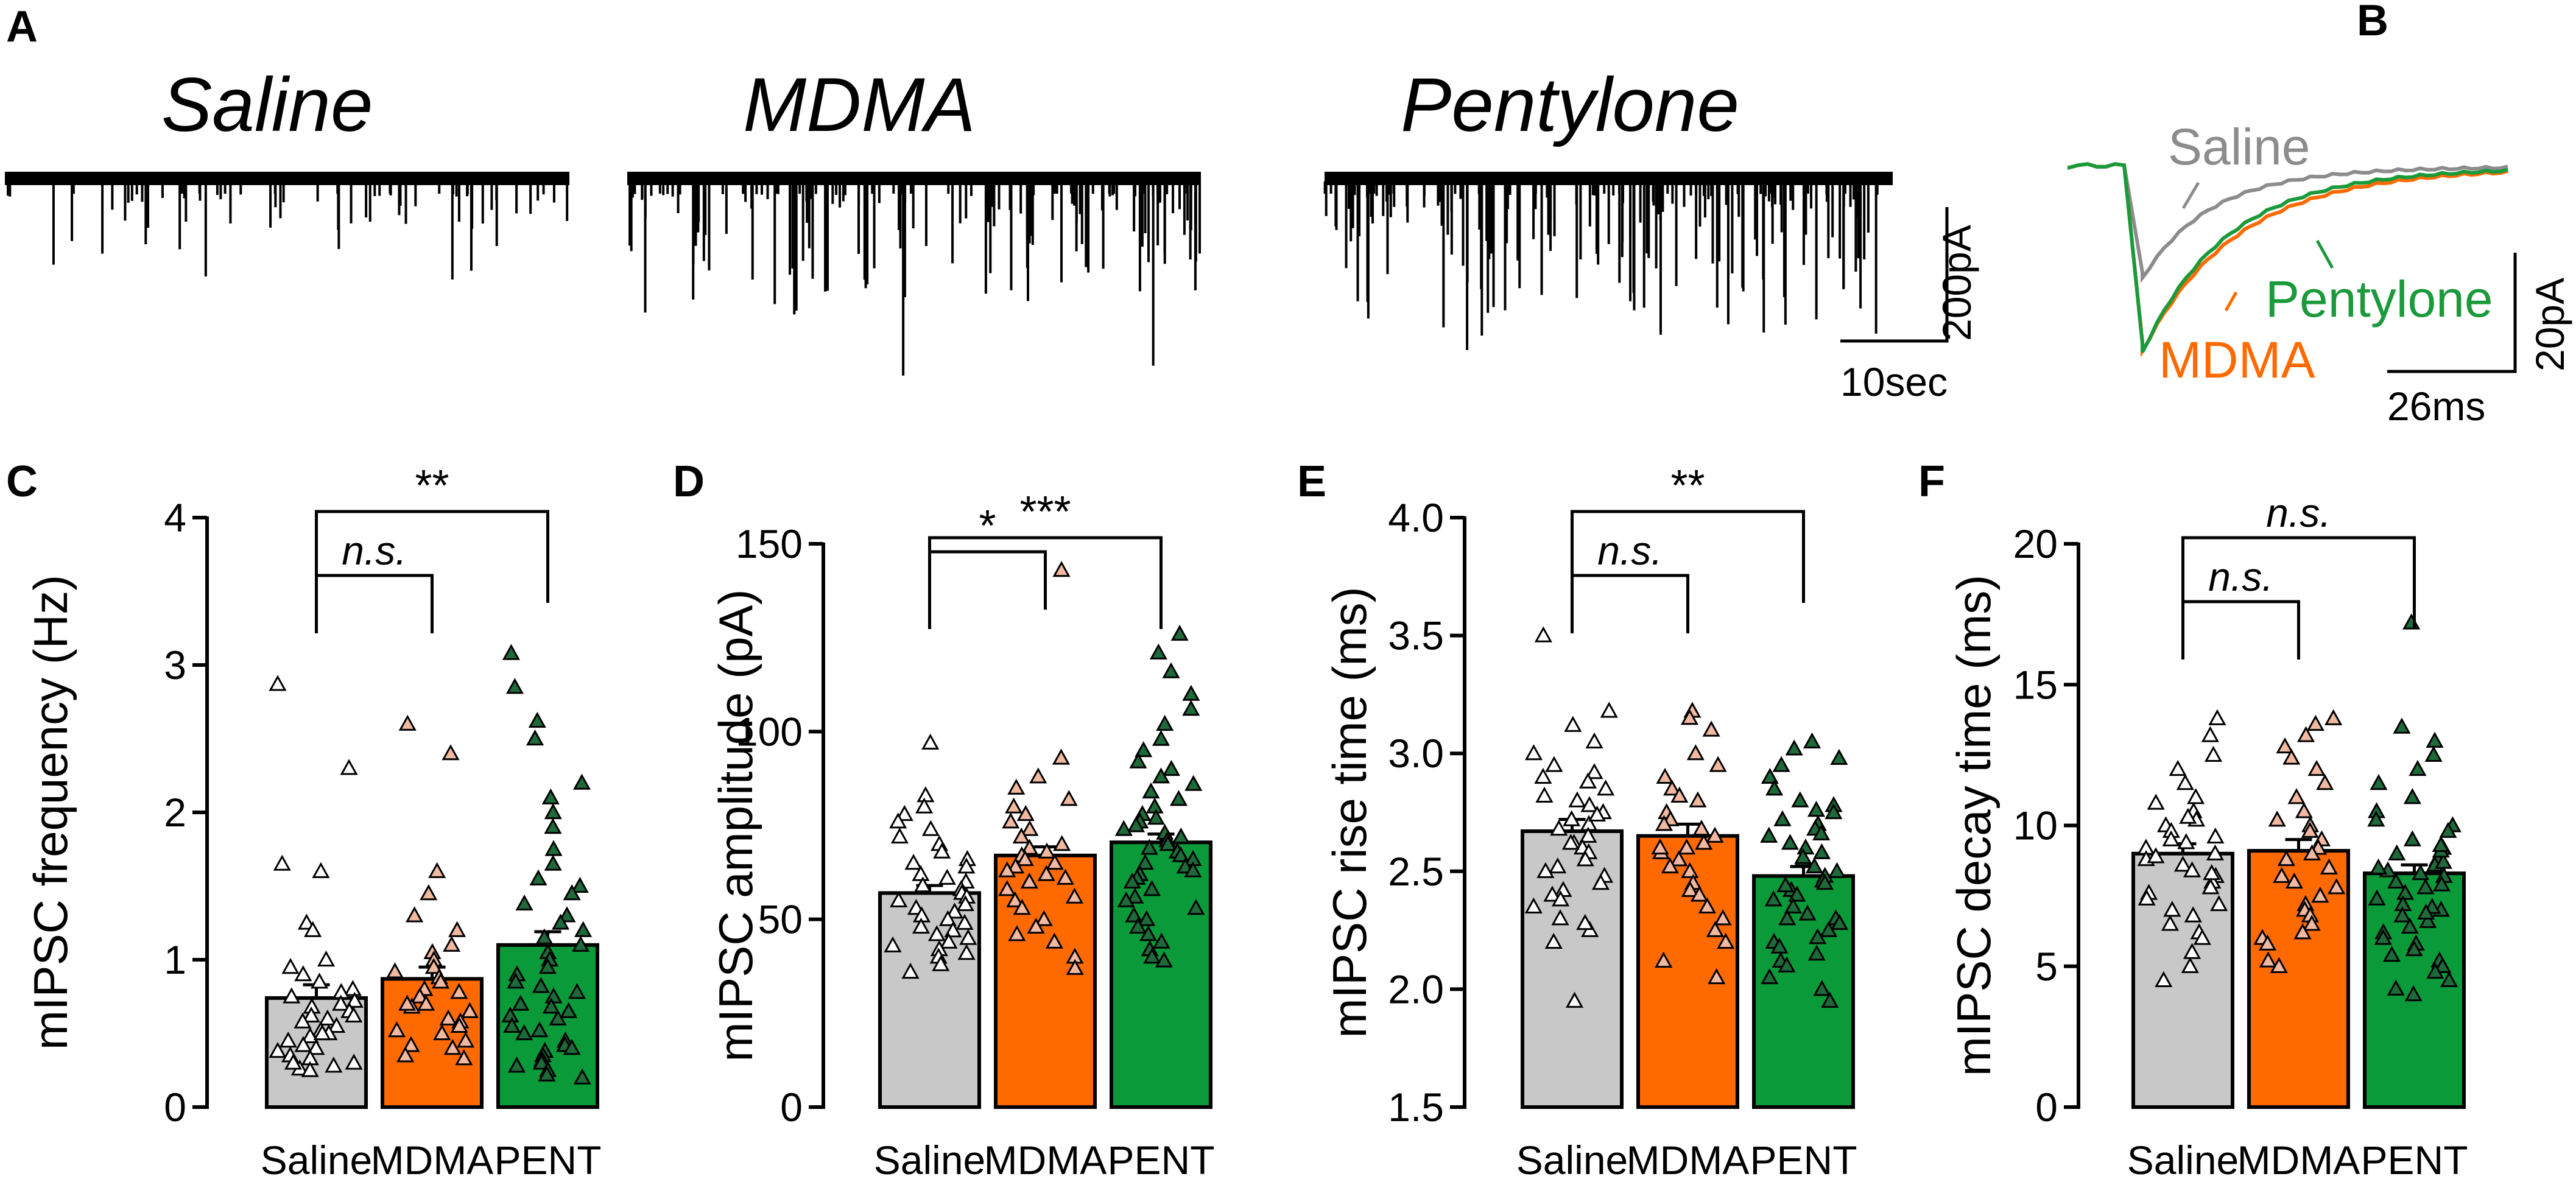  What do you see at coordinates (2287, 223) in the screenshot?
I see `avg-trace-saline` at bounding box center [2287, 223].